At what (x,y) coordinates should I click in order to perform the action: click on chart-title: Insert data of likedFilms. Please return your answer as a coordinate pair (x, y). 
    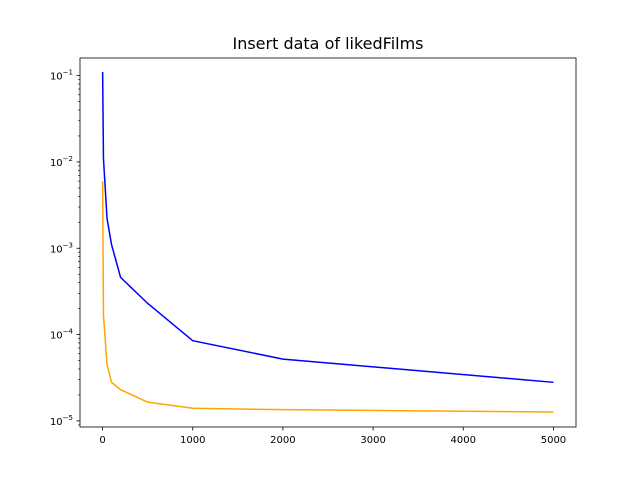
    Looking at the image, I should click on (327, 43).